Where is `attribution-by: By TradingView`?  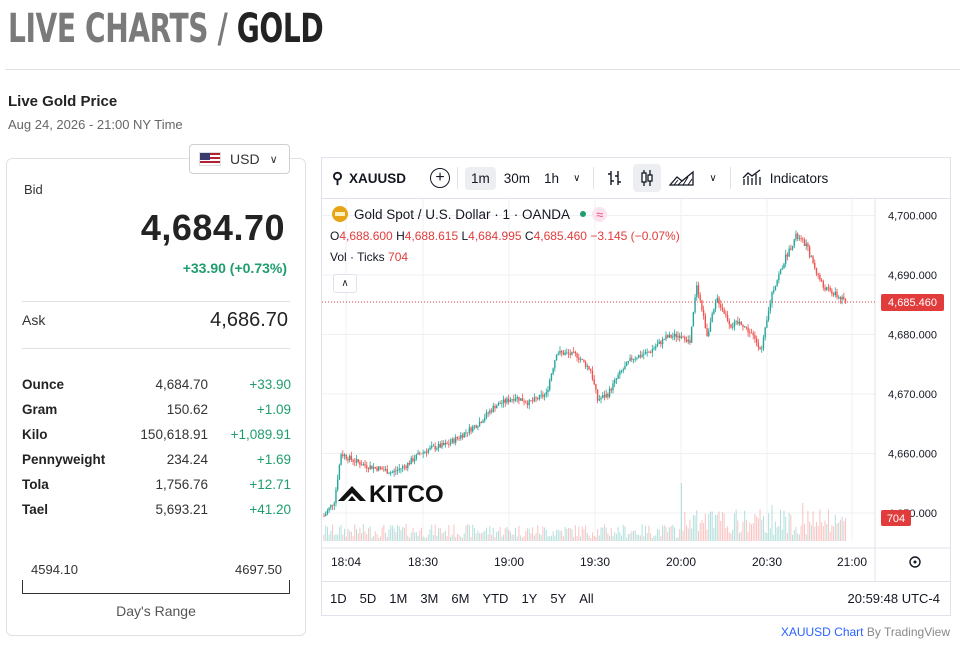 attribution-by: By TradingView is located at coordinates (906, 632).